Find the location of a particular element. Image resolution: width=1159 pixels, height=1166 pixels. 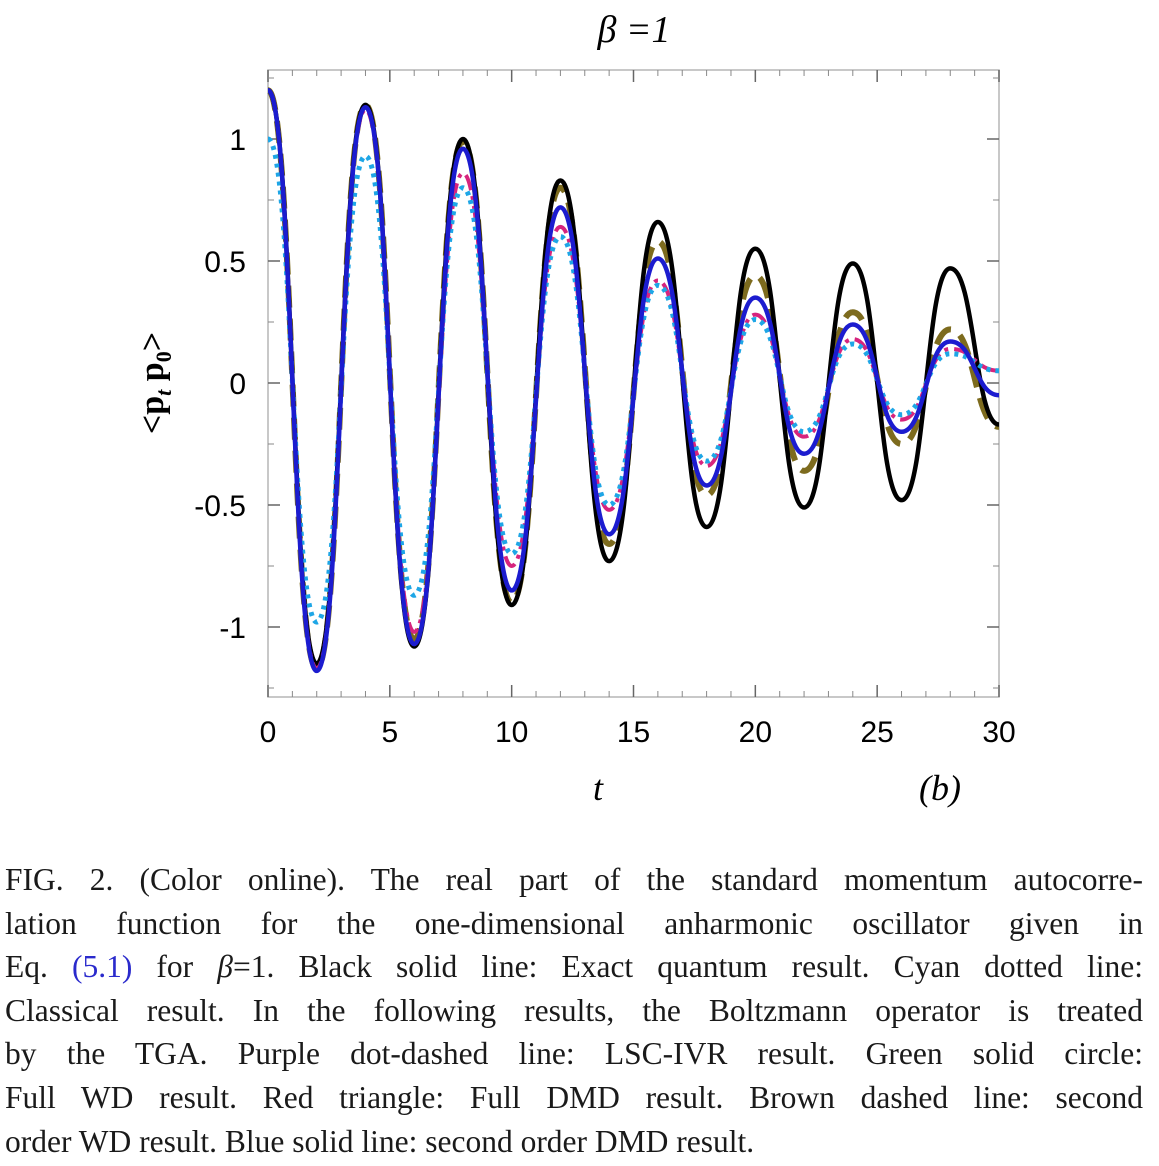

y-label-sub-t: t is located at coordinates (163, 392).